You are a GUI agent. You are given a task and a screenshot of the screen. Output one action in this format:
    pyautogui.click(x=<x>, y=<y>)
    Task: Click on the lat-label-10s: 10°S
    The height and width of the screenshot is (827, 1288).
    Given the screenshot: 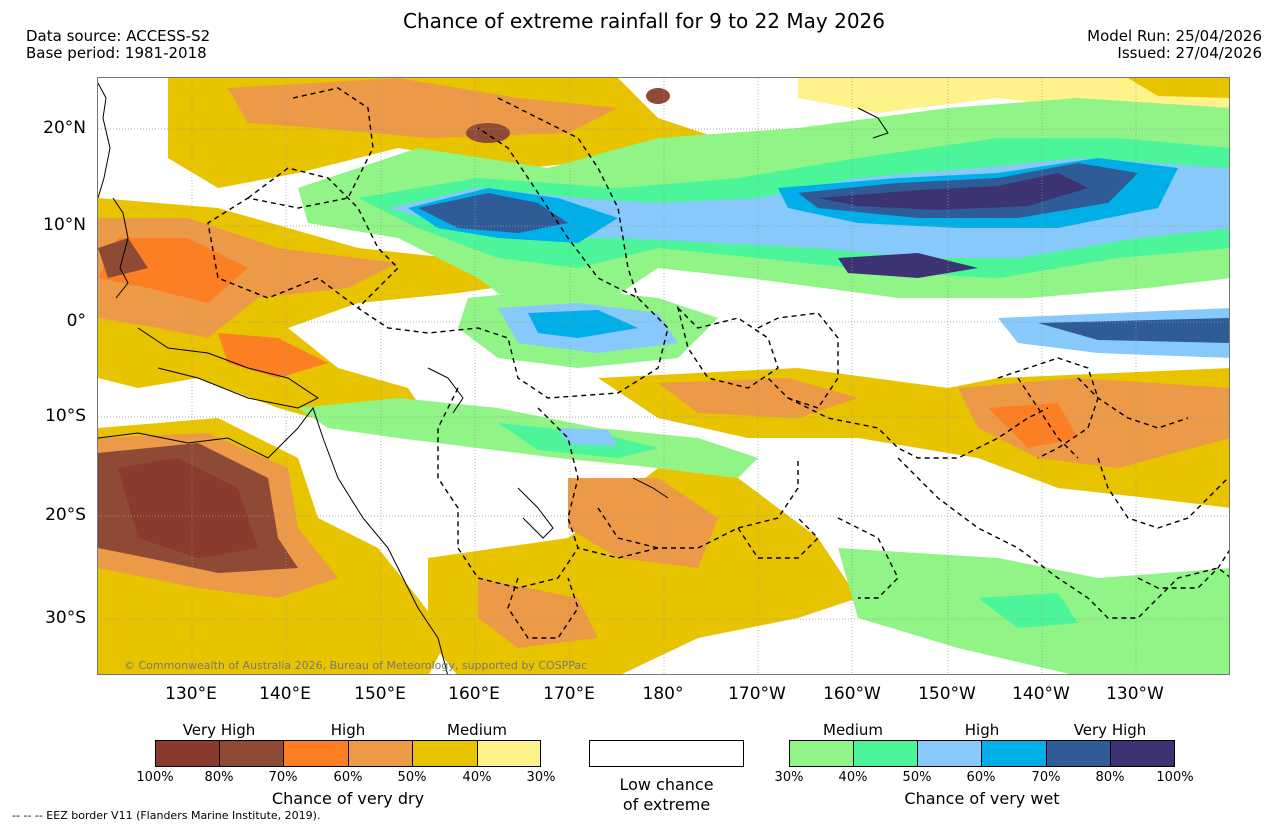 What is the action you would take?
    pyautogui.click(x=65, y=416)
    